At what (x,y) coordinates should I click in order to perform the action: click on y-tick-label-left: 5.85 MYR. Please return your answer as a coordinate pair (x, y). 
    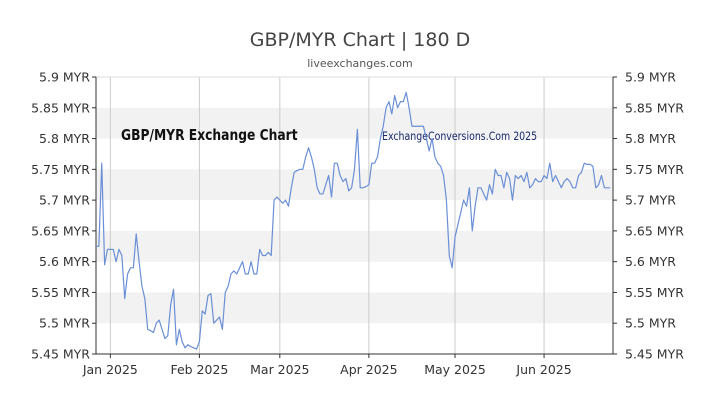
    Looking at the image, I should click on (60, 107).